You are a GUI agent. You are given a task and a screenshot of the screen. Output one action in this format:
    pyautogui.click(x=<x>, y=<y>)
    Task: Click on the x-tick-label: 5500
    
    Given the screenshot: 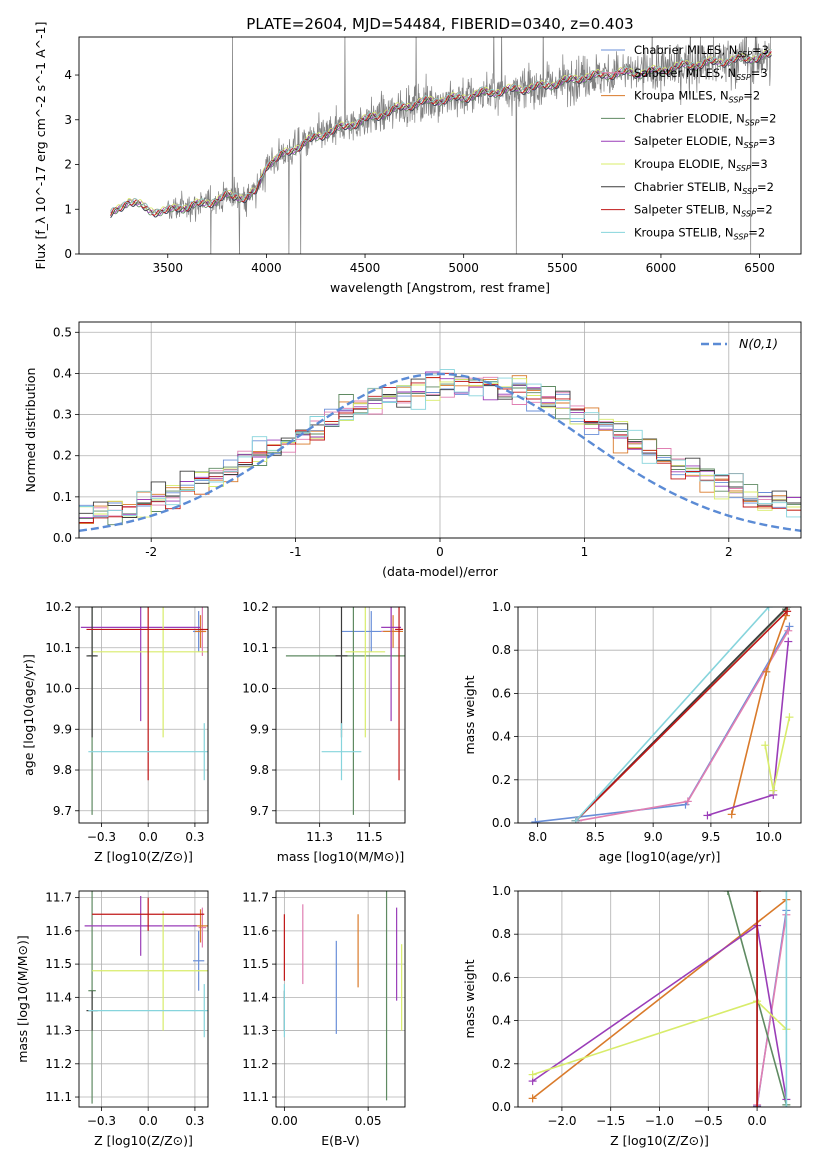 What is the action you would take?
    pyautogui.click(x=562, y=268)
    